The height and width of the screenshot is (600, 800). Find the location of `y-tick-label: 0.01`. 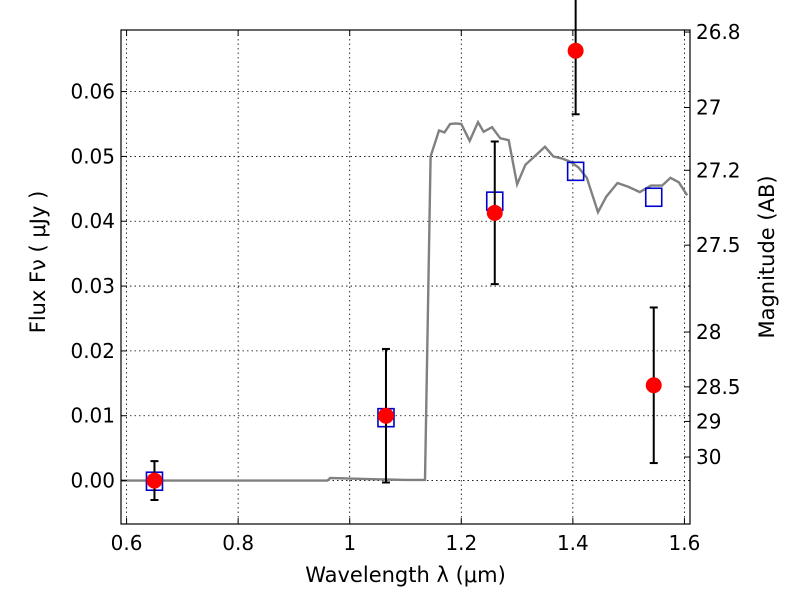

y-tick-label: 0.01 is located at coordinates (92, 416).